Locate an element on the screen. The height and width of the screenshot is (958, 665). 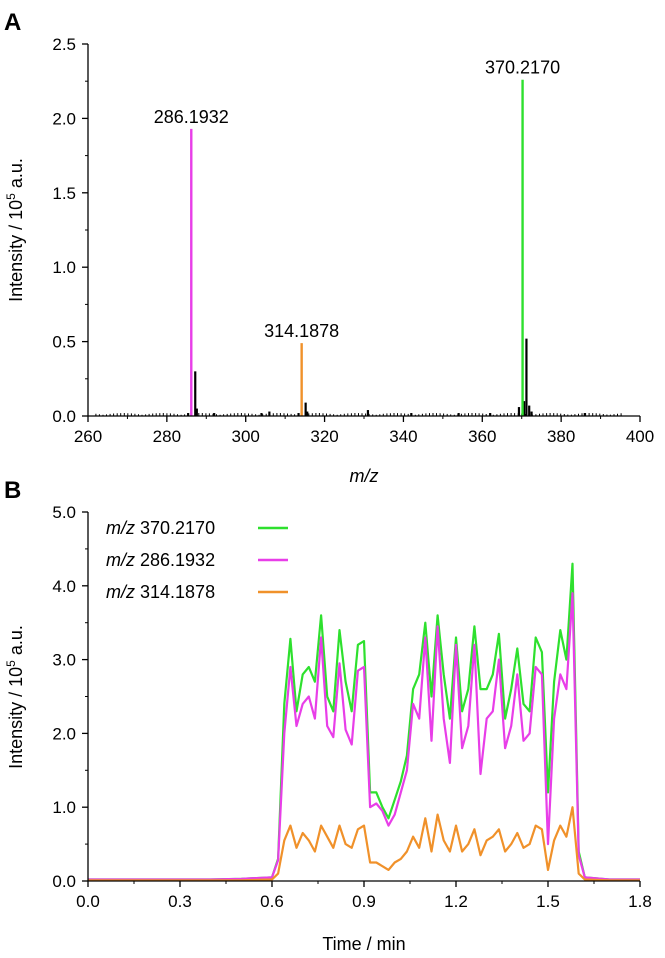
x-tick-label: 1.8 is located at coordinates (640, 901).